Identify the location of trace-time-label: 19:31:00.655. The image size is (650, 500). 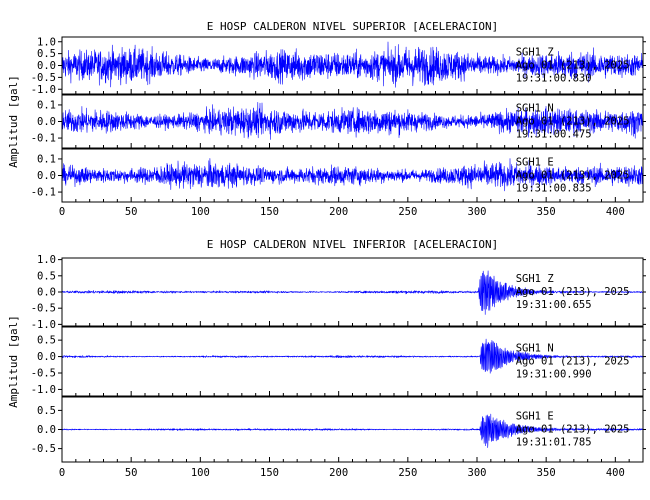
(554, 305).